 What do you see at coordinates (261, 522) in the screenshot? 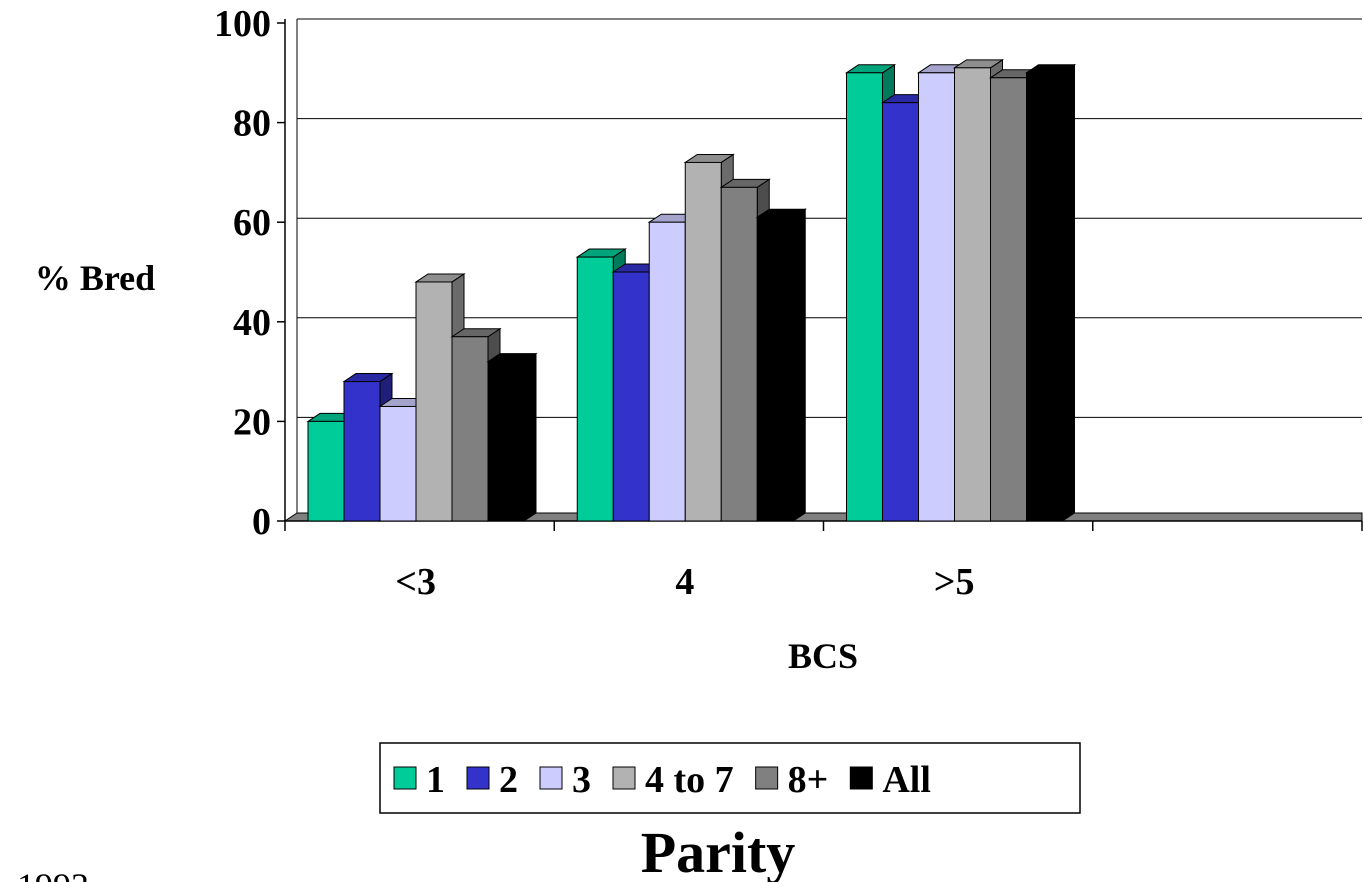
I see `y-tick-label: 0` at bounding box center [261, 522].